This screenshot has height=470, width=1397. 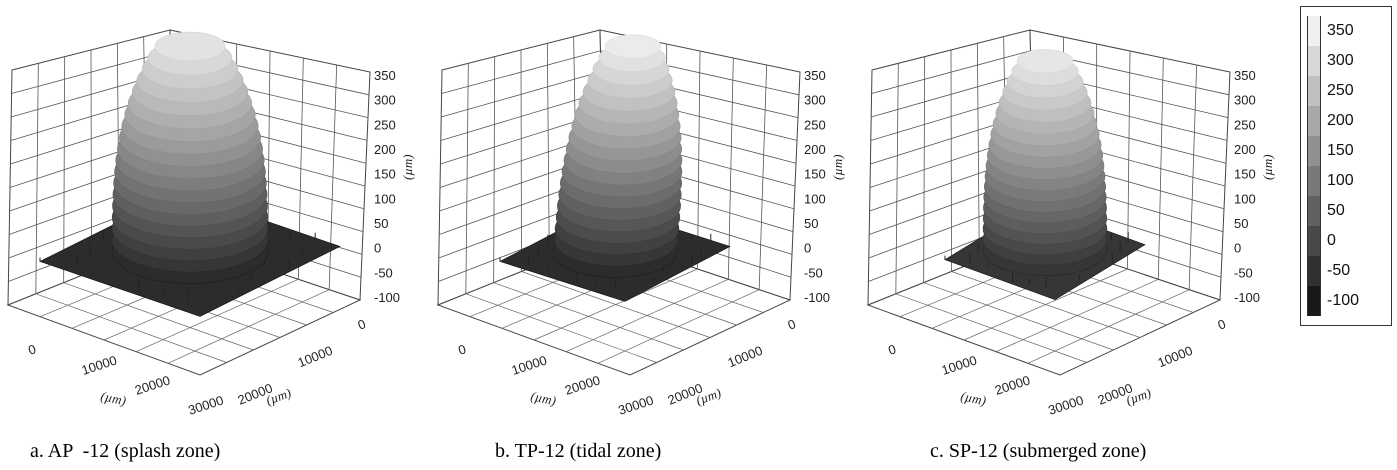 What do you see at coordinates (1339, 270) in the screenshot?
I see `colorbar-label: -50` at bounding box center [1339, 270].